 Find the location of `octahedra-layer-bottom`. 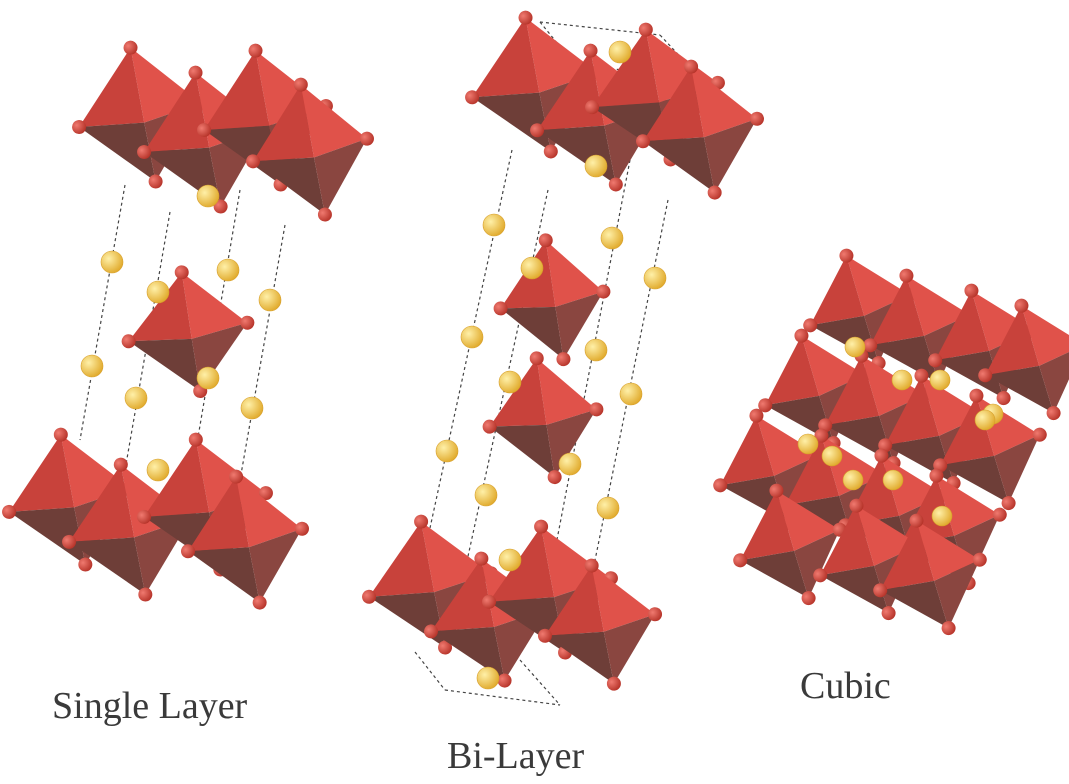

octahedra-layer-bottom is located at coordinates (155, 518).